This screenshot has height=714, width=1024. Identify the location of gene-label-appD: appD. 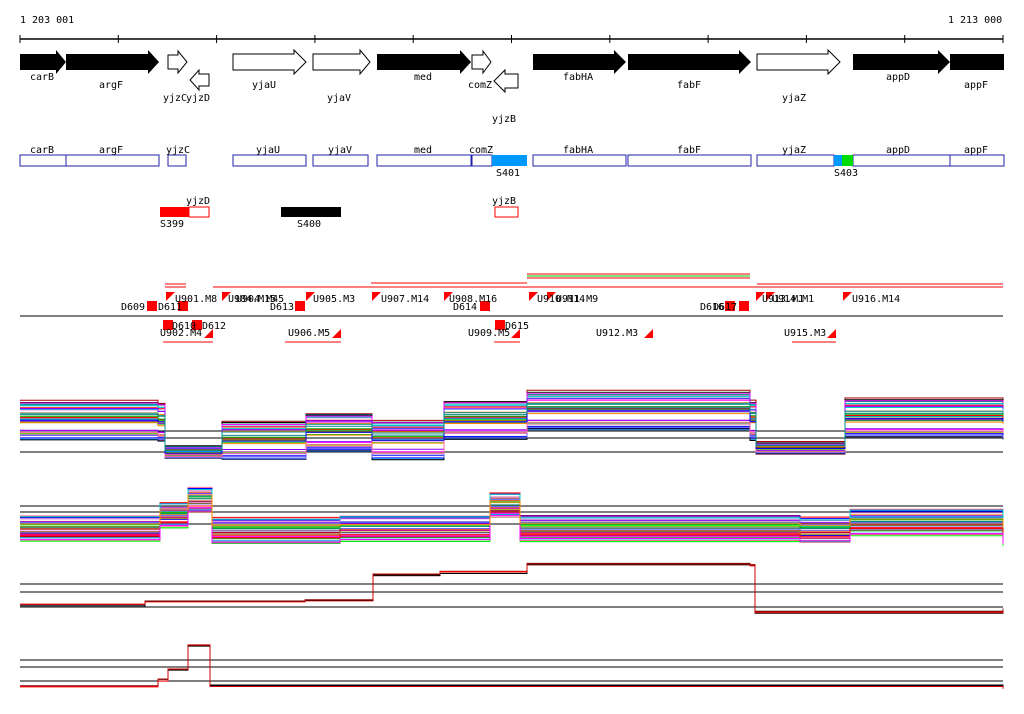
(898, 77).